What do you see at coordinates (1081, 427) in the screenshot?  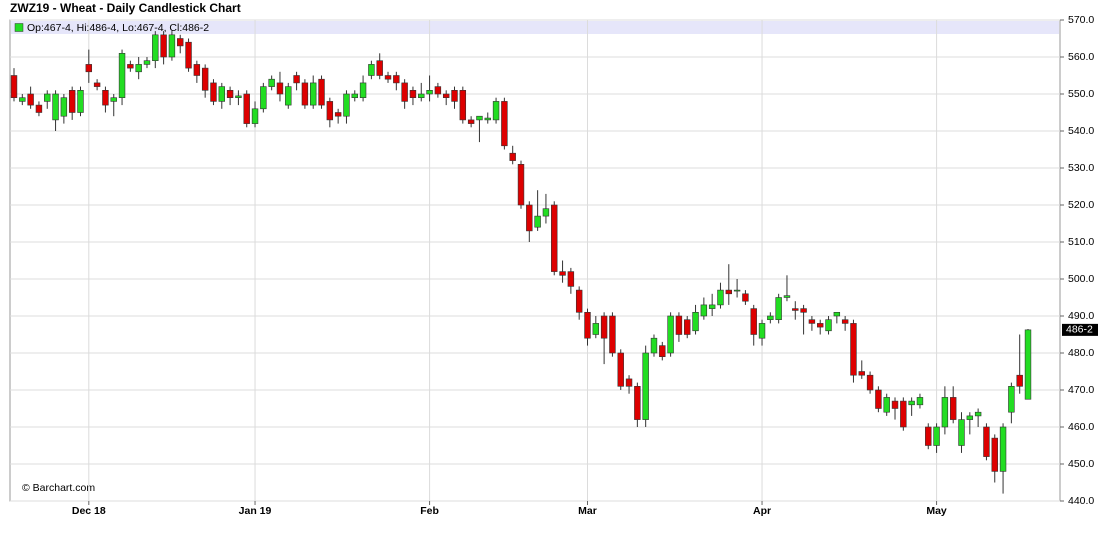 I see `y-tick-label: 460.0` at bounding box center [1081, 427].